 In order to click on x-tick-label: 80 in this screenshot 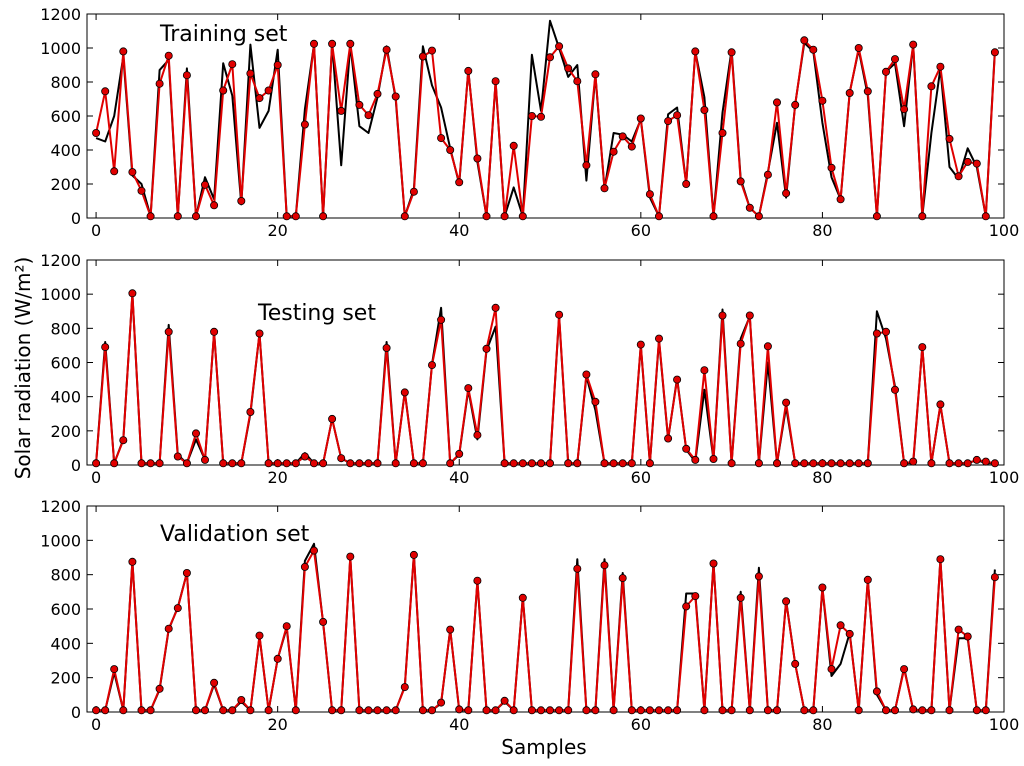, I will do `click(822, 230)`.